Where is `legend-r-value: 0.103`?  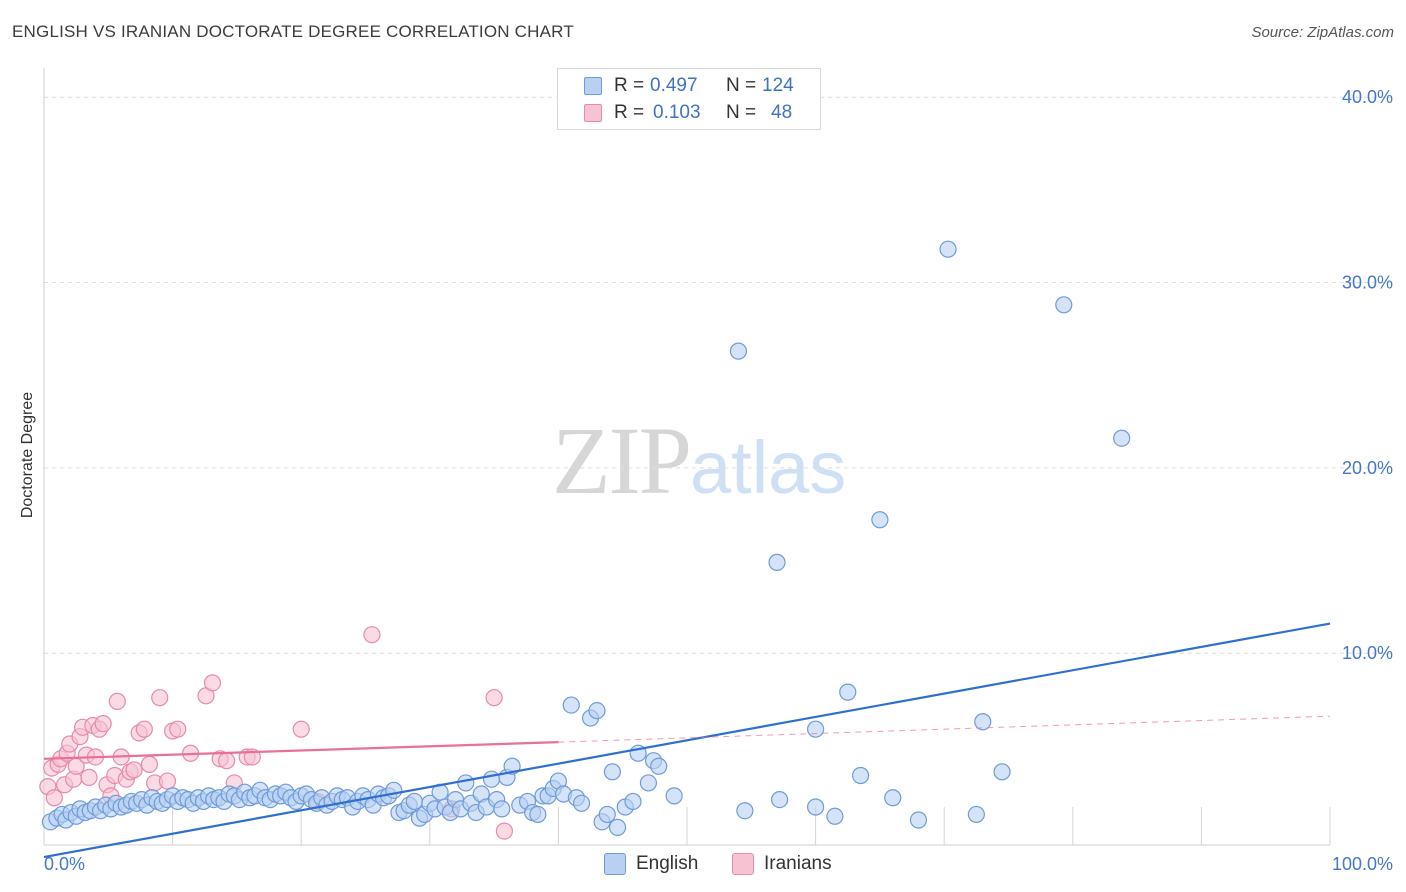 legend-r-value: 0.103 is located at coordinates (677, 112).